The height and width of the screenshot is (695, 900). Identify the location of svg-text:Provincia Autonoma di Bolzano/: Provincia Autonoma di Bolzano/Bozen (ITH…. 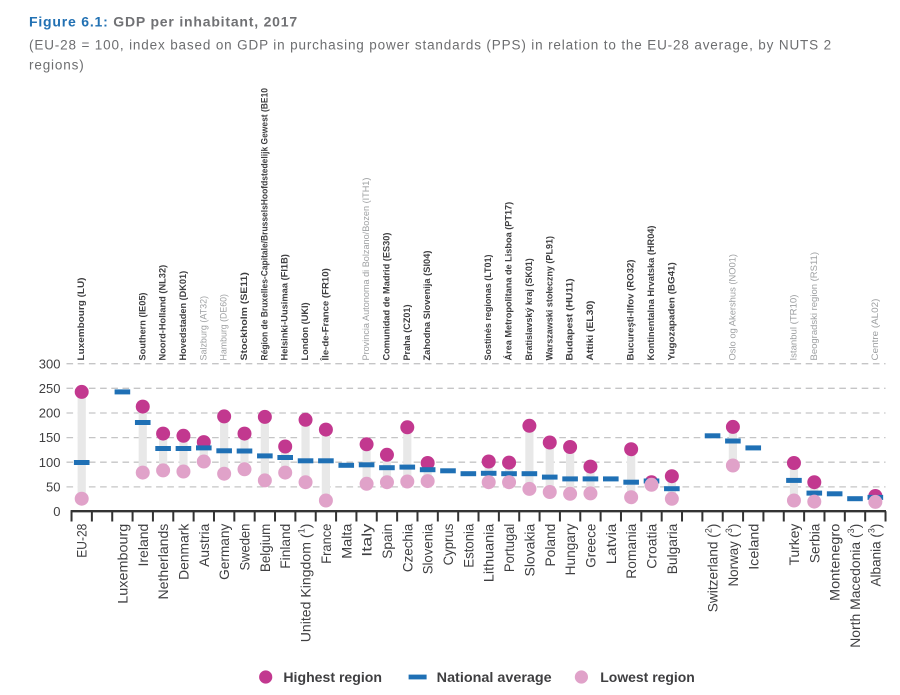
(366, 269).